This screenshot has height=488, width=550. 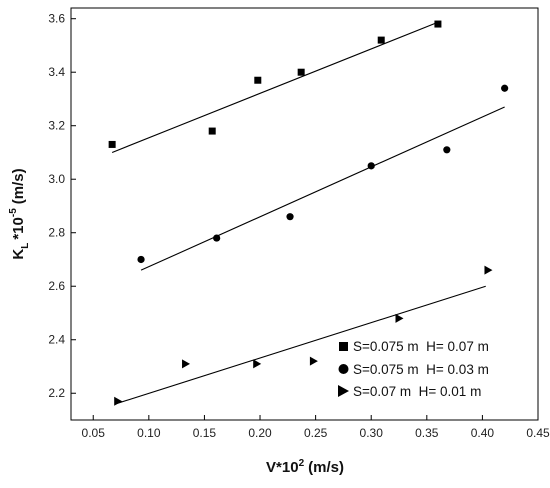 I want to click on y-tick-label: 3.4, so click(x=56, y=72).